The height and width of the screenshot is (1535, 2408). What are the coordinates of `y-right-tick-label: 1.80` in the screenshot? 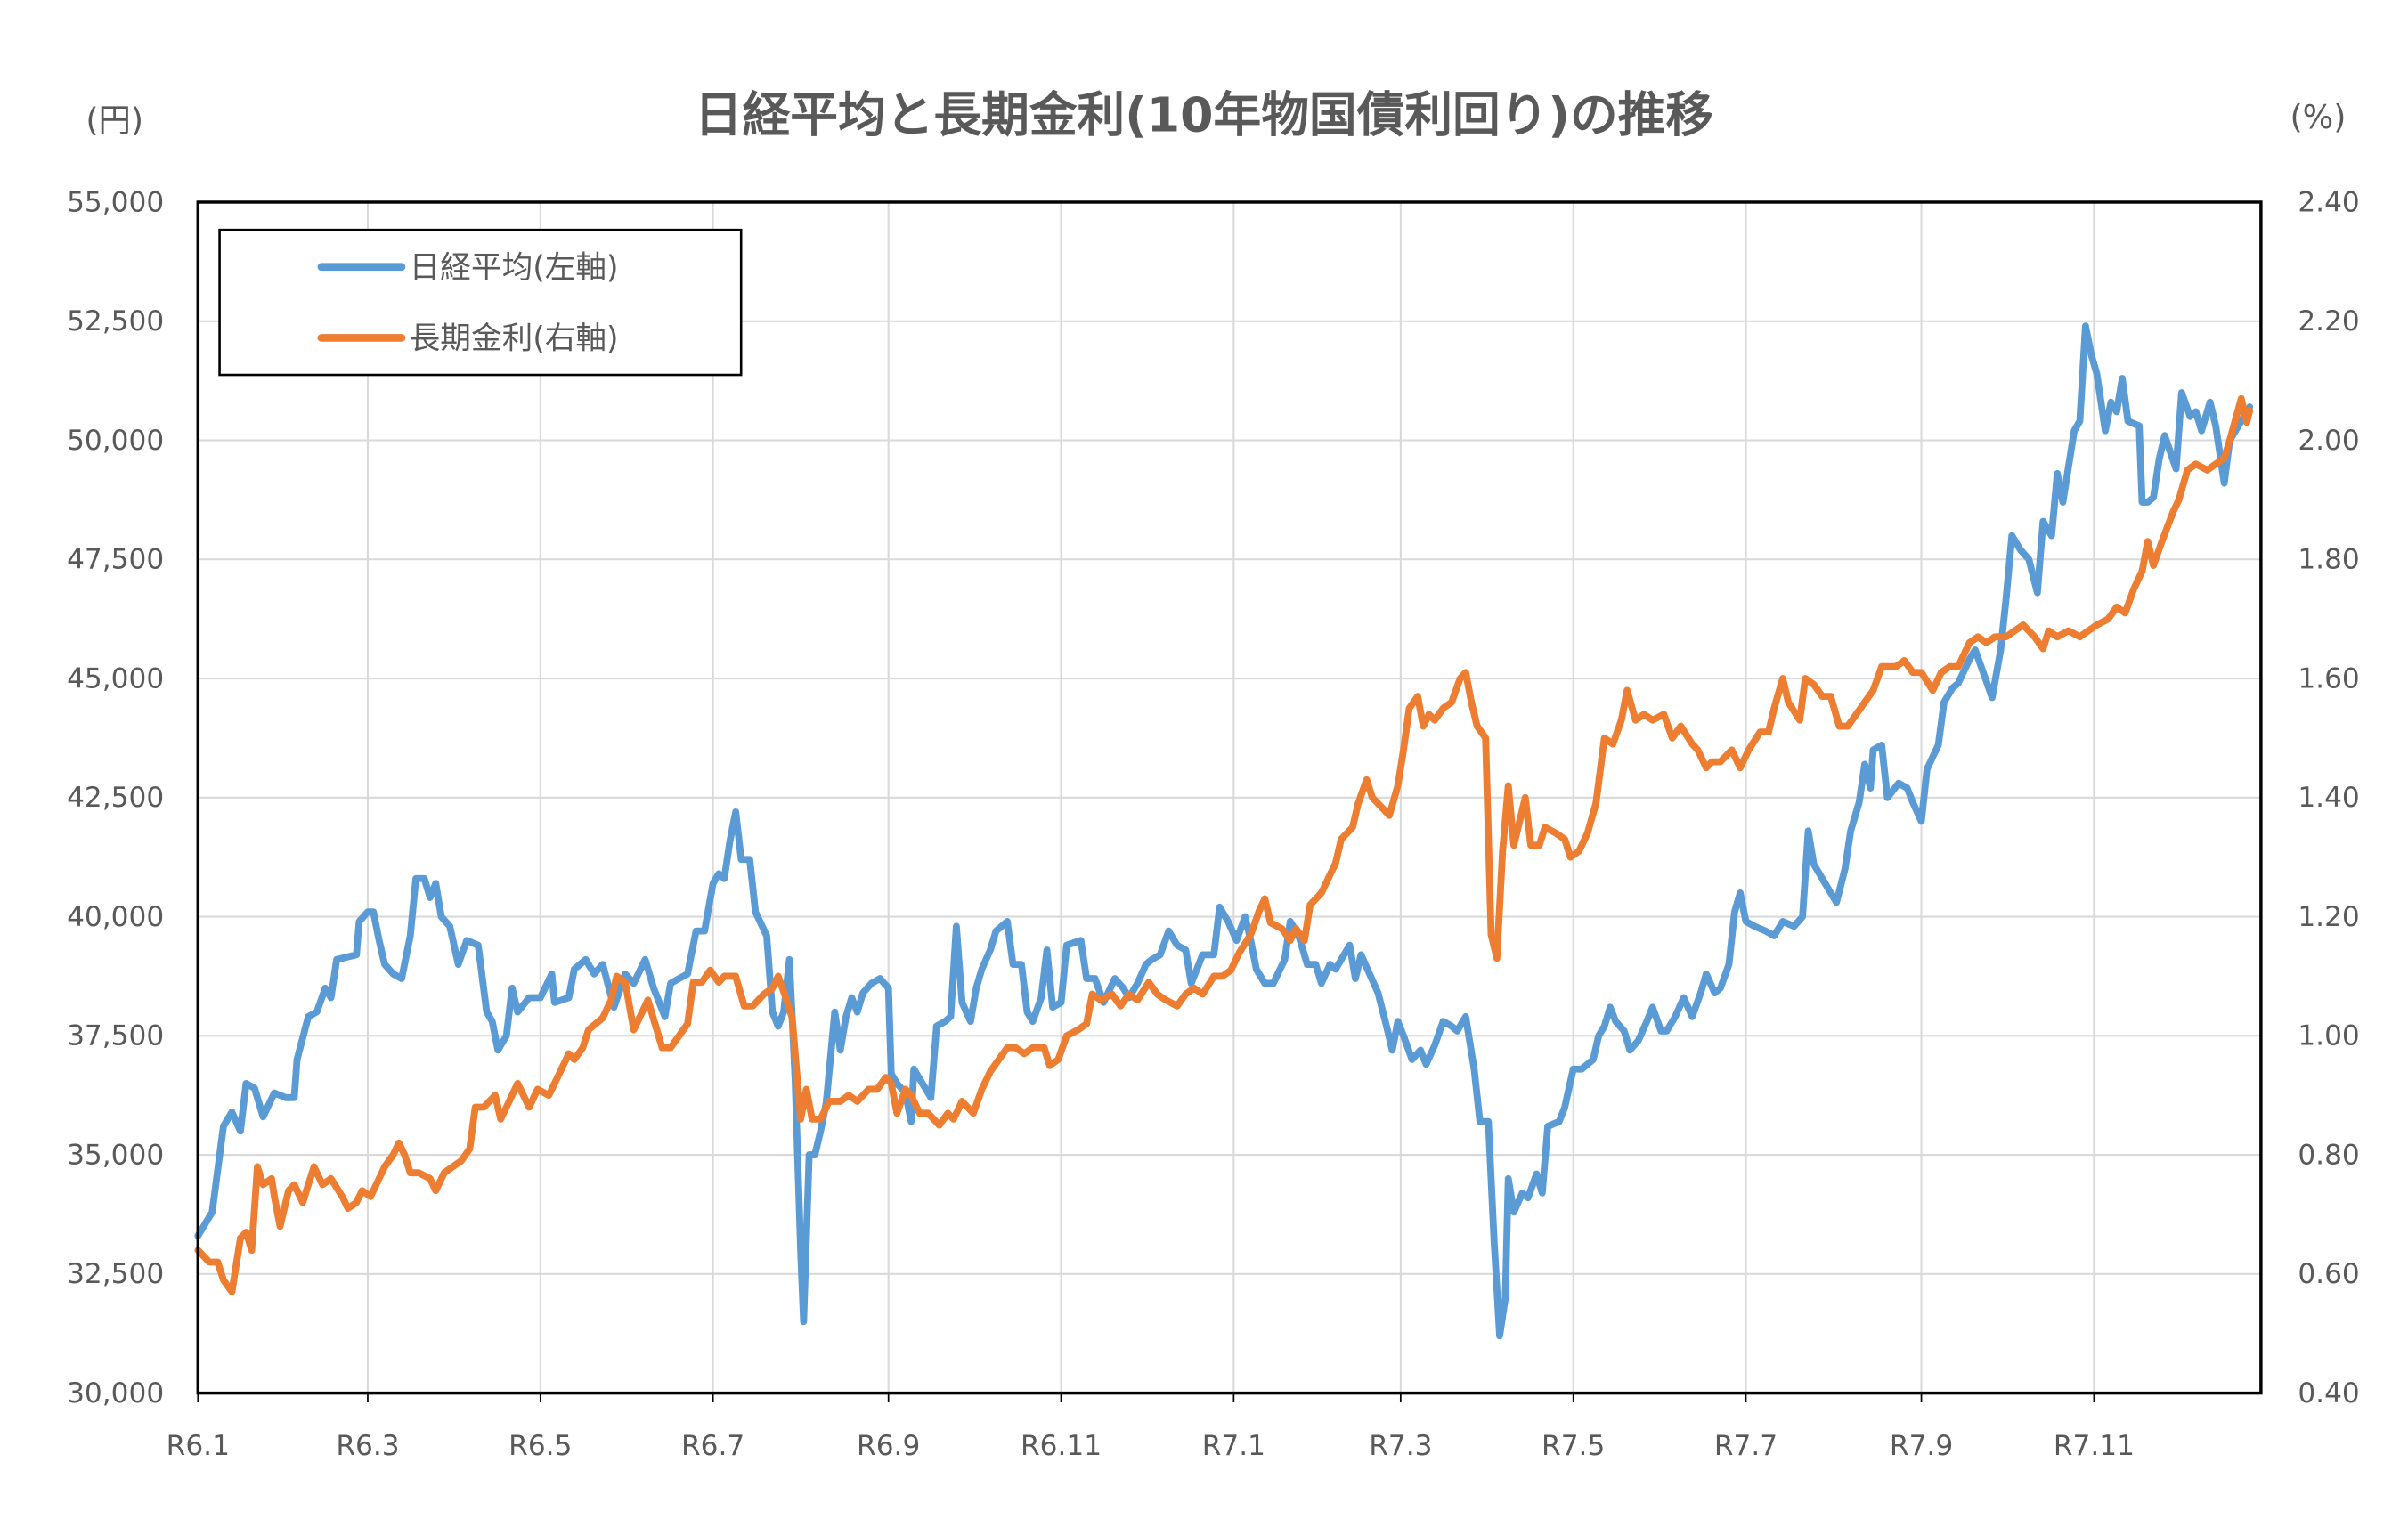 It's located at (2328, 560).